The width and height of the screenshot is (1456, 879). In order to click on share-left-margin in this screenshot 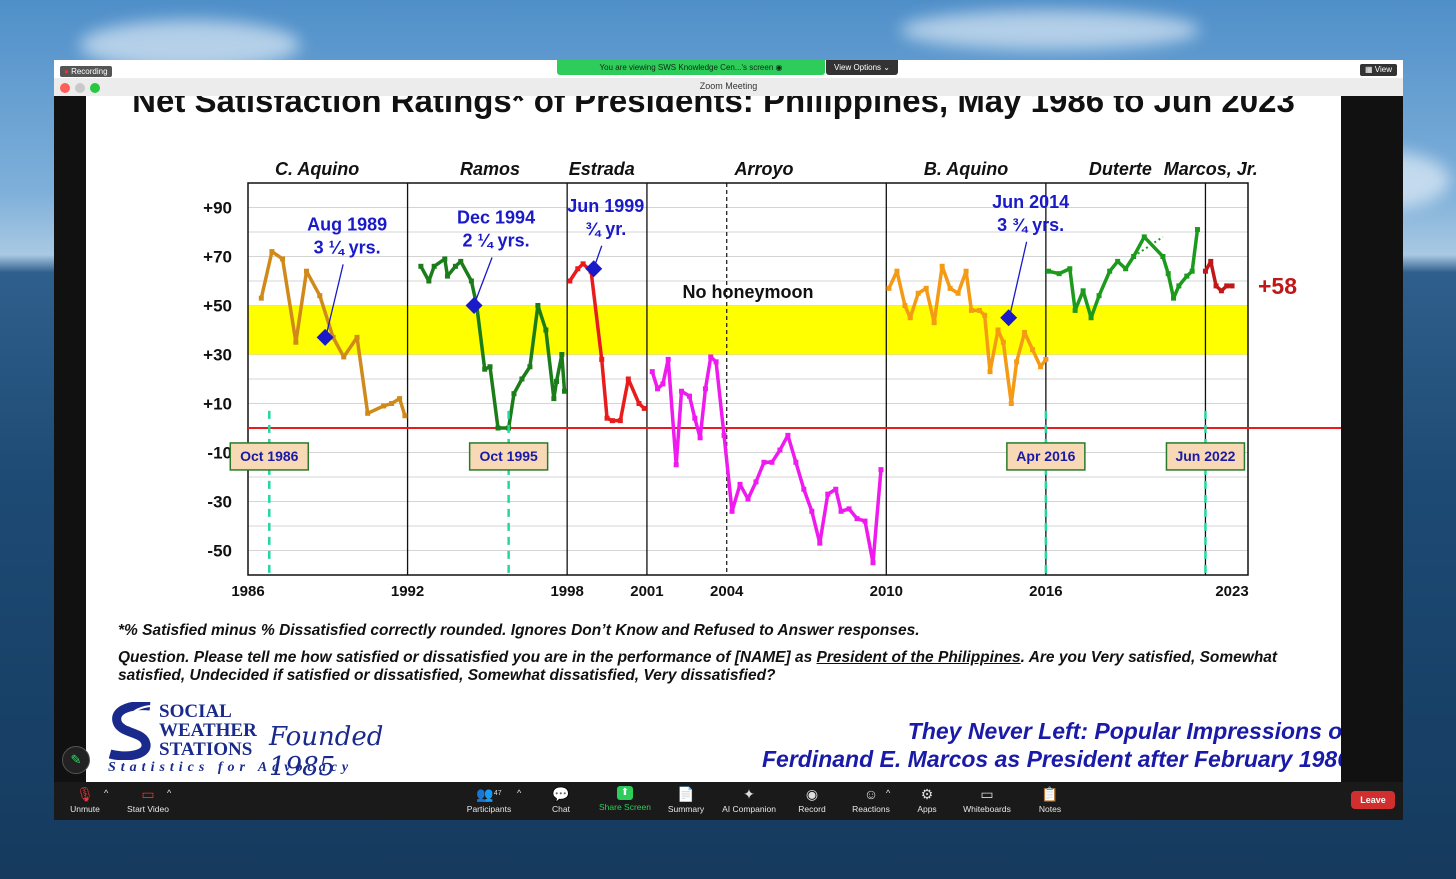, I will do `click(70, 439)`.